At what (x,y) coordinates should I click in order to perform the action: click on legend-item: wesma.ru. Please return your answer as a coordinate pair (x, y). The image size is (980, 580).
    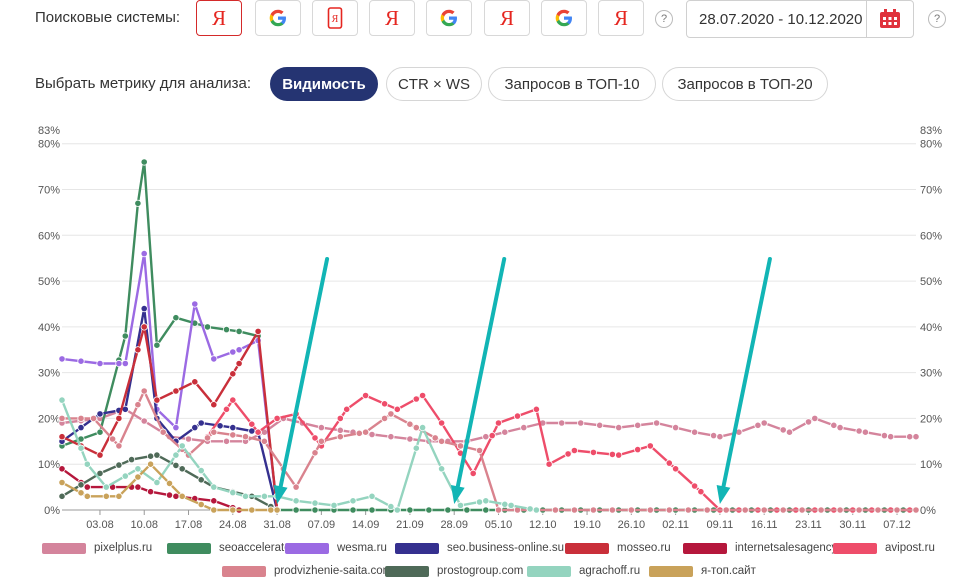
    Looking at the image, I should click on (336, 548).